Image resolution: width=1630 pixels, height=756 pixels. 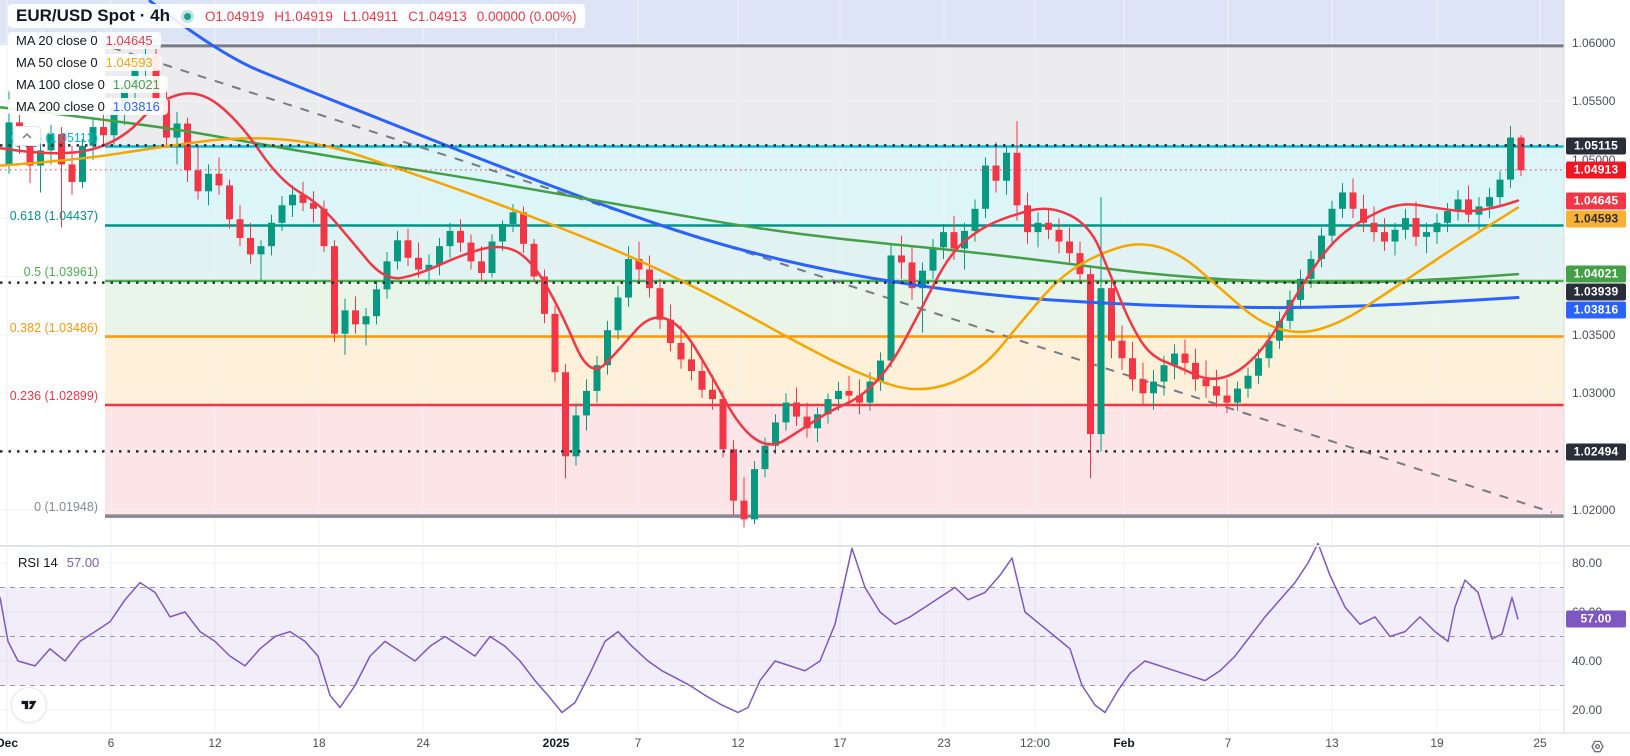 I want to click on chevron-up-icon, so click(x=27, y=136).